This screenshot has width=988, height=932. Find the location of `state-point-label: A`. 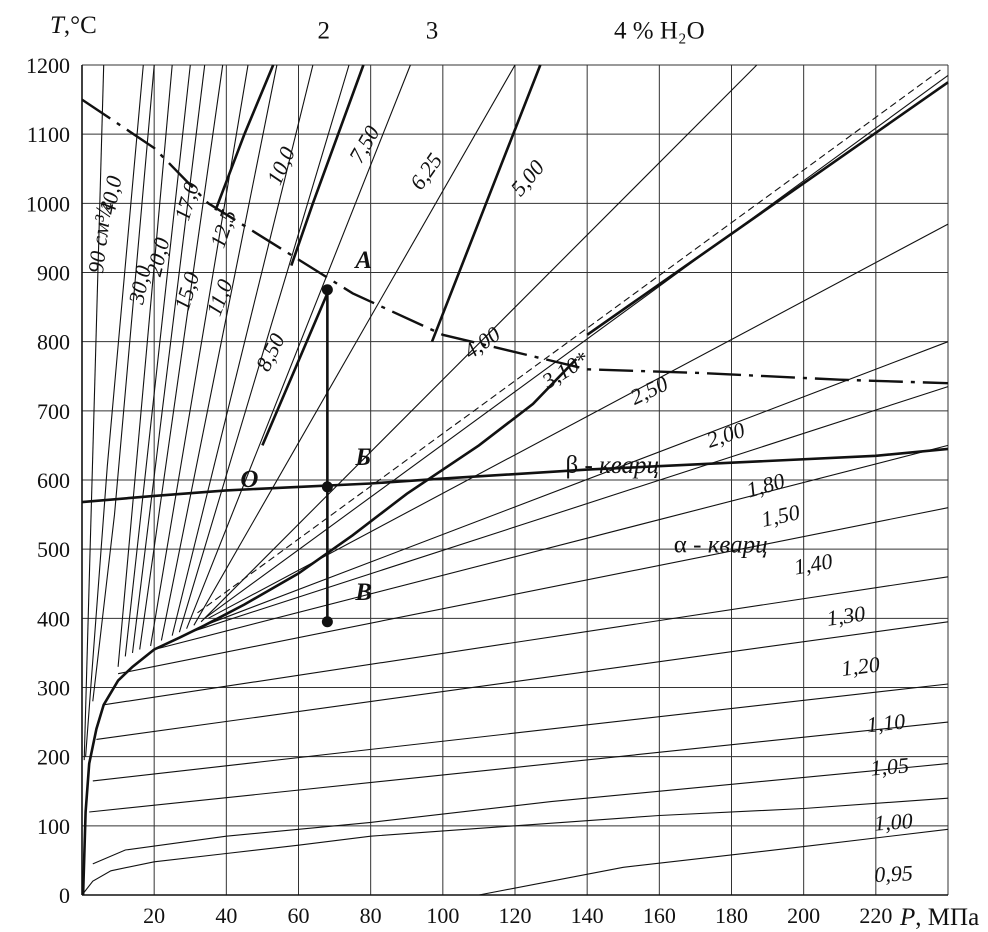

state-point-label: A is located at coordinates (362, 260).